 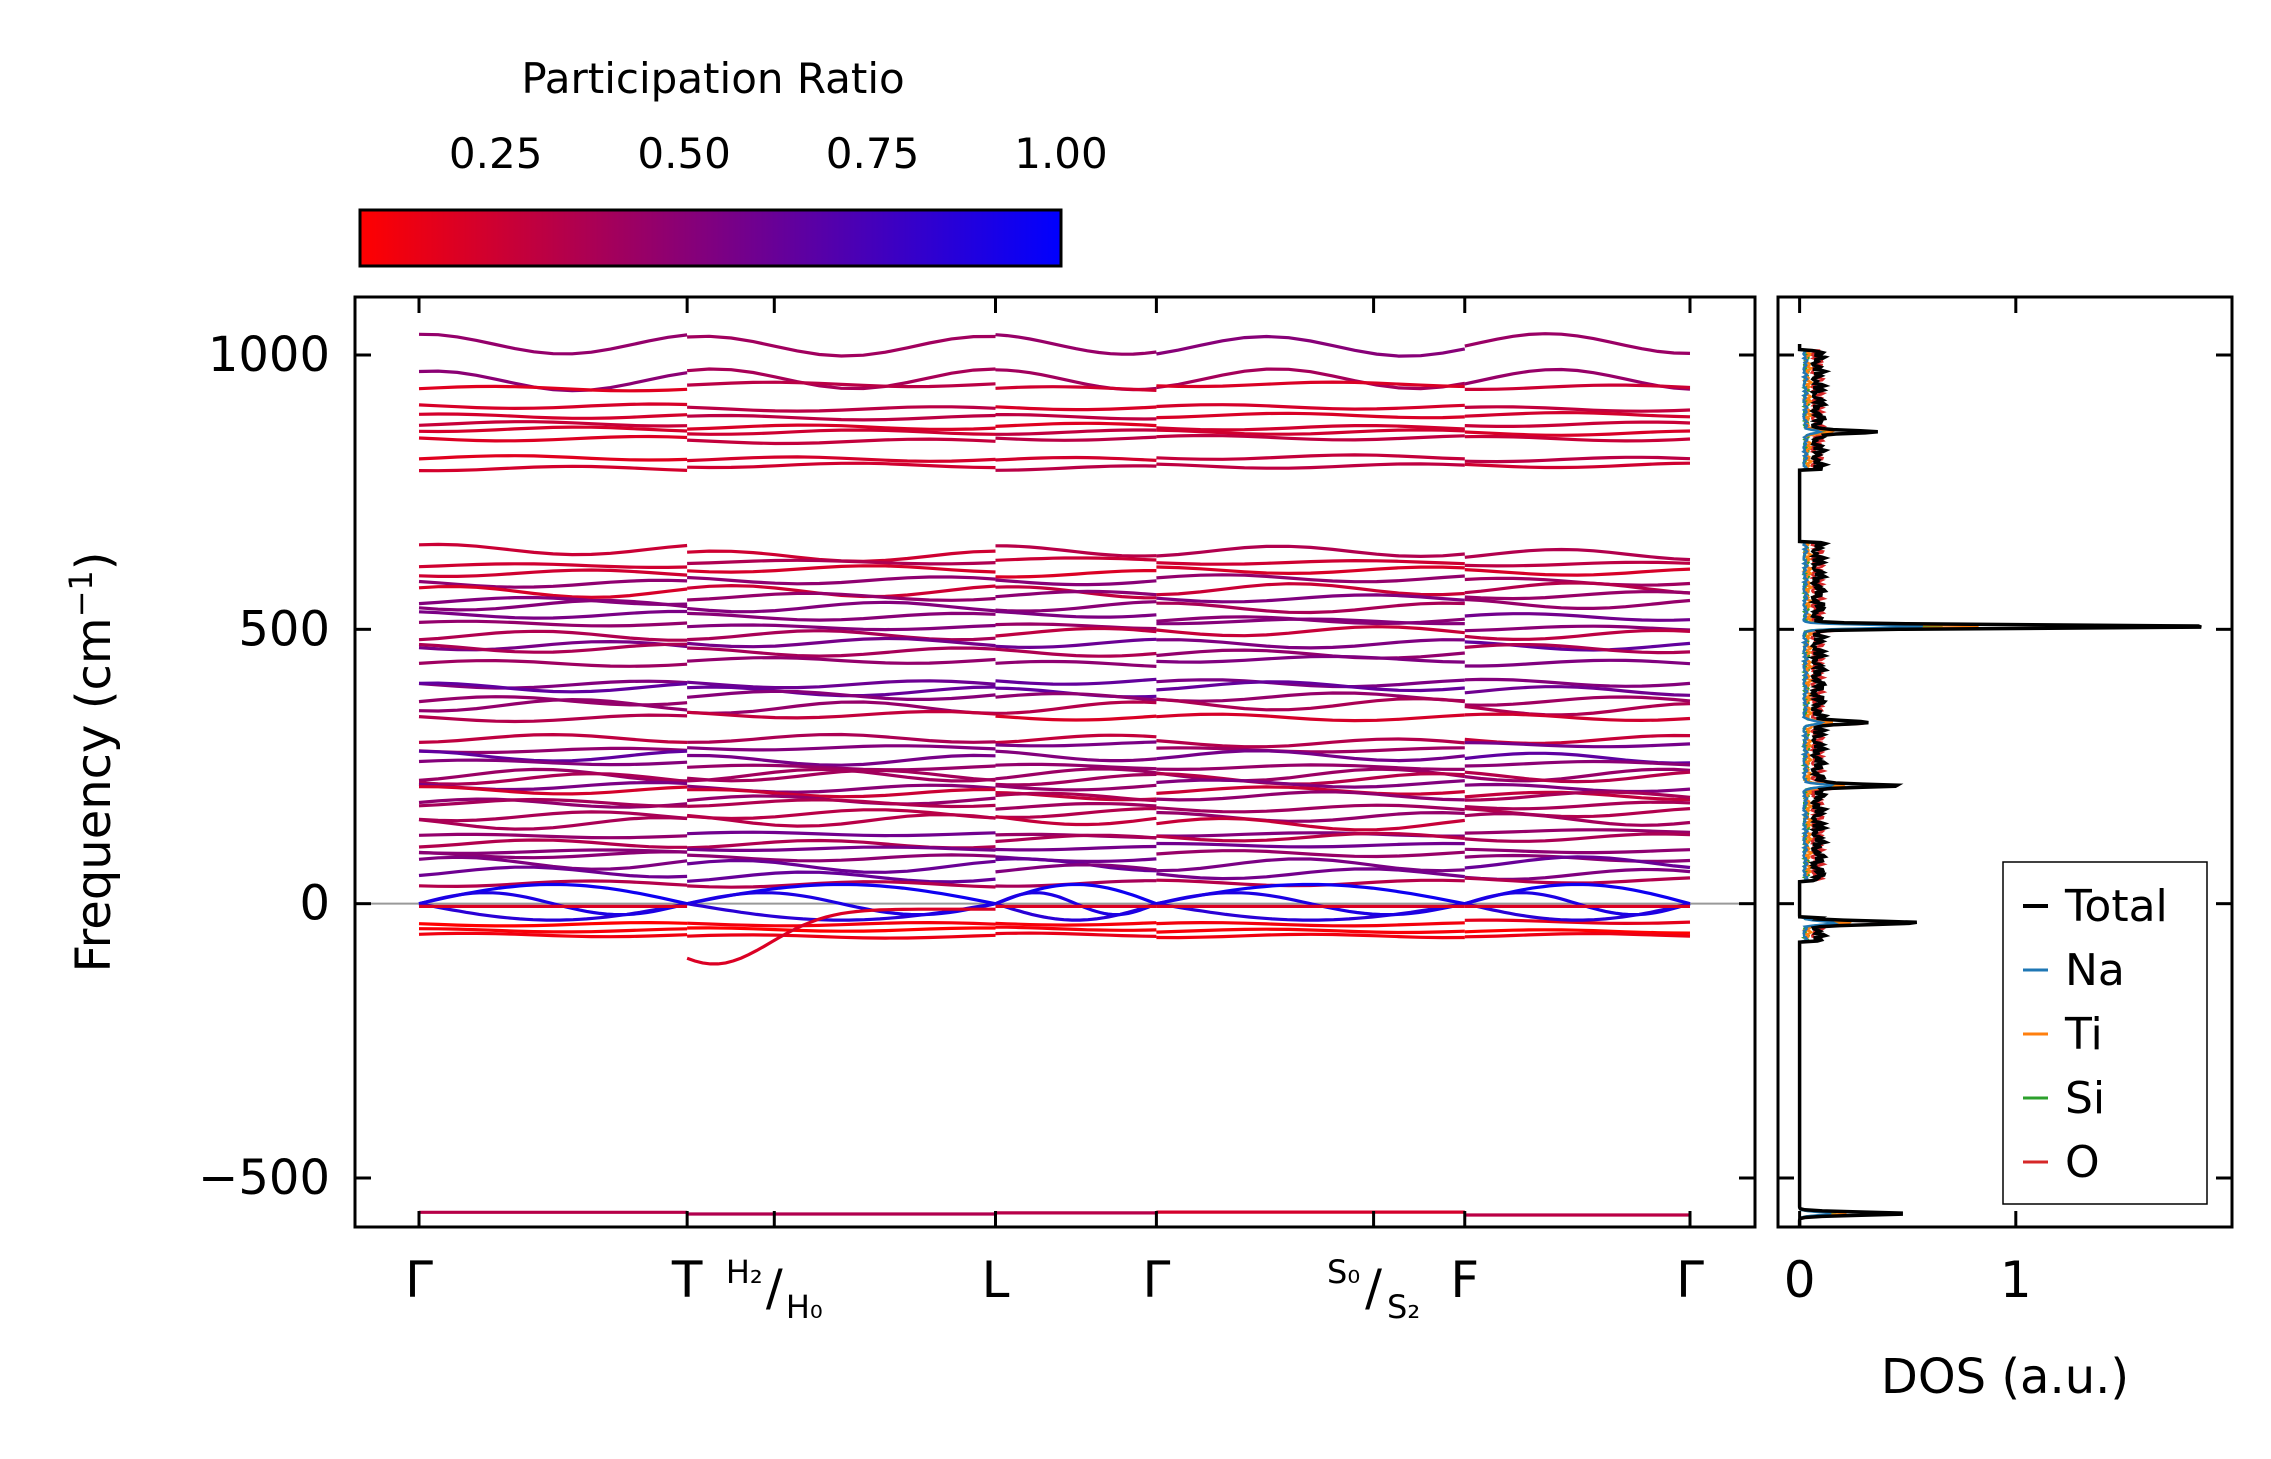 I want to click on dos-legend: Total Na Ti Si O, so click(x=2105, y=1033).